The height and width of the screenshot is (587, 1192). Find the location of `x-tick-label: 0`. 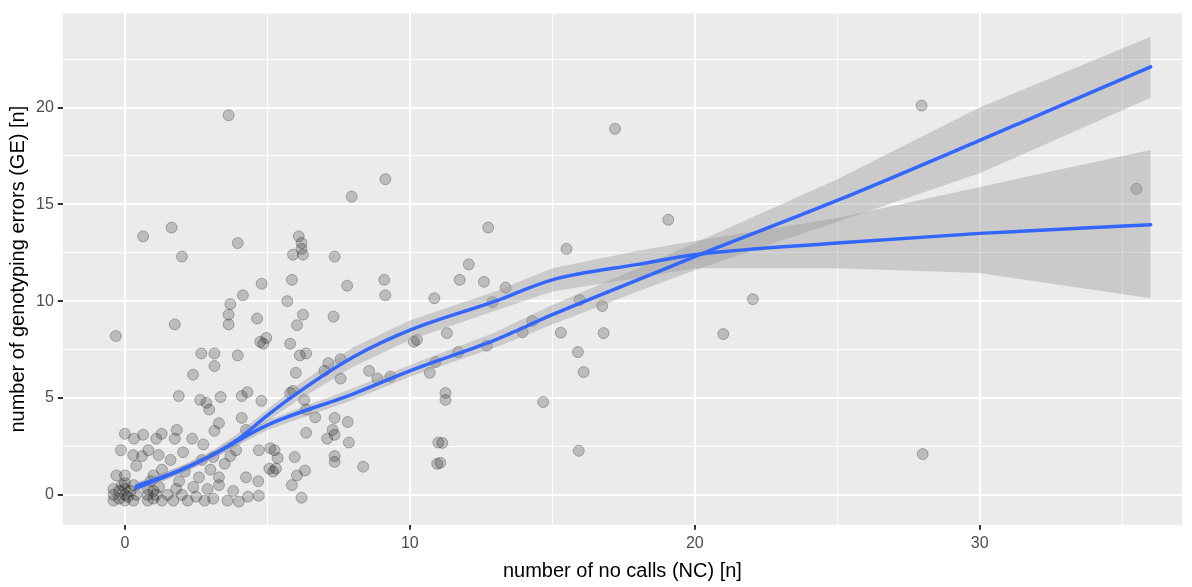

x-tick-label: 0 is located at coordinates (125, 542).